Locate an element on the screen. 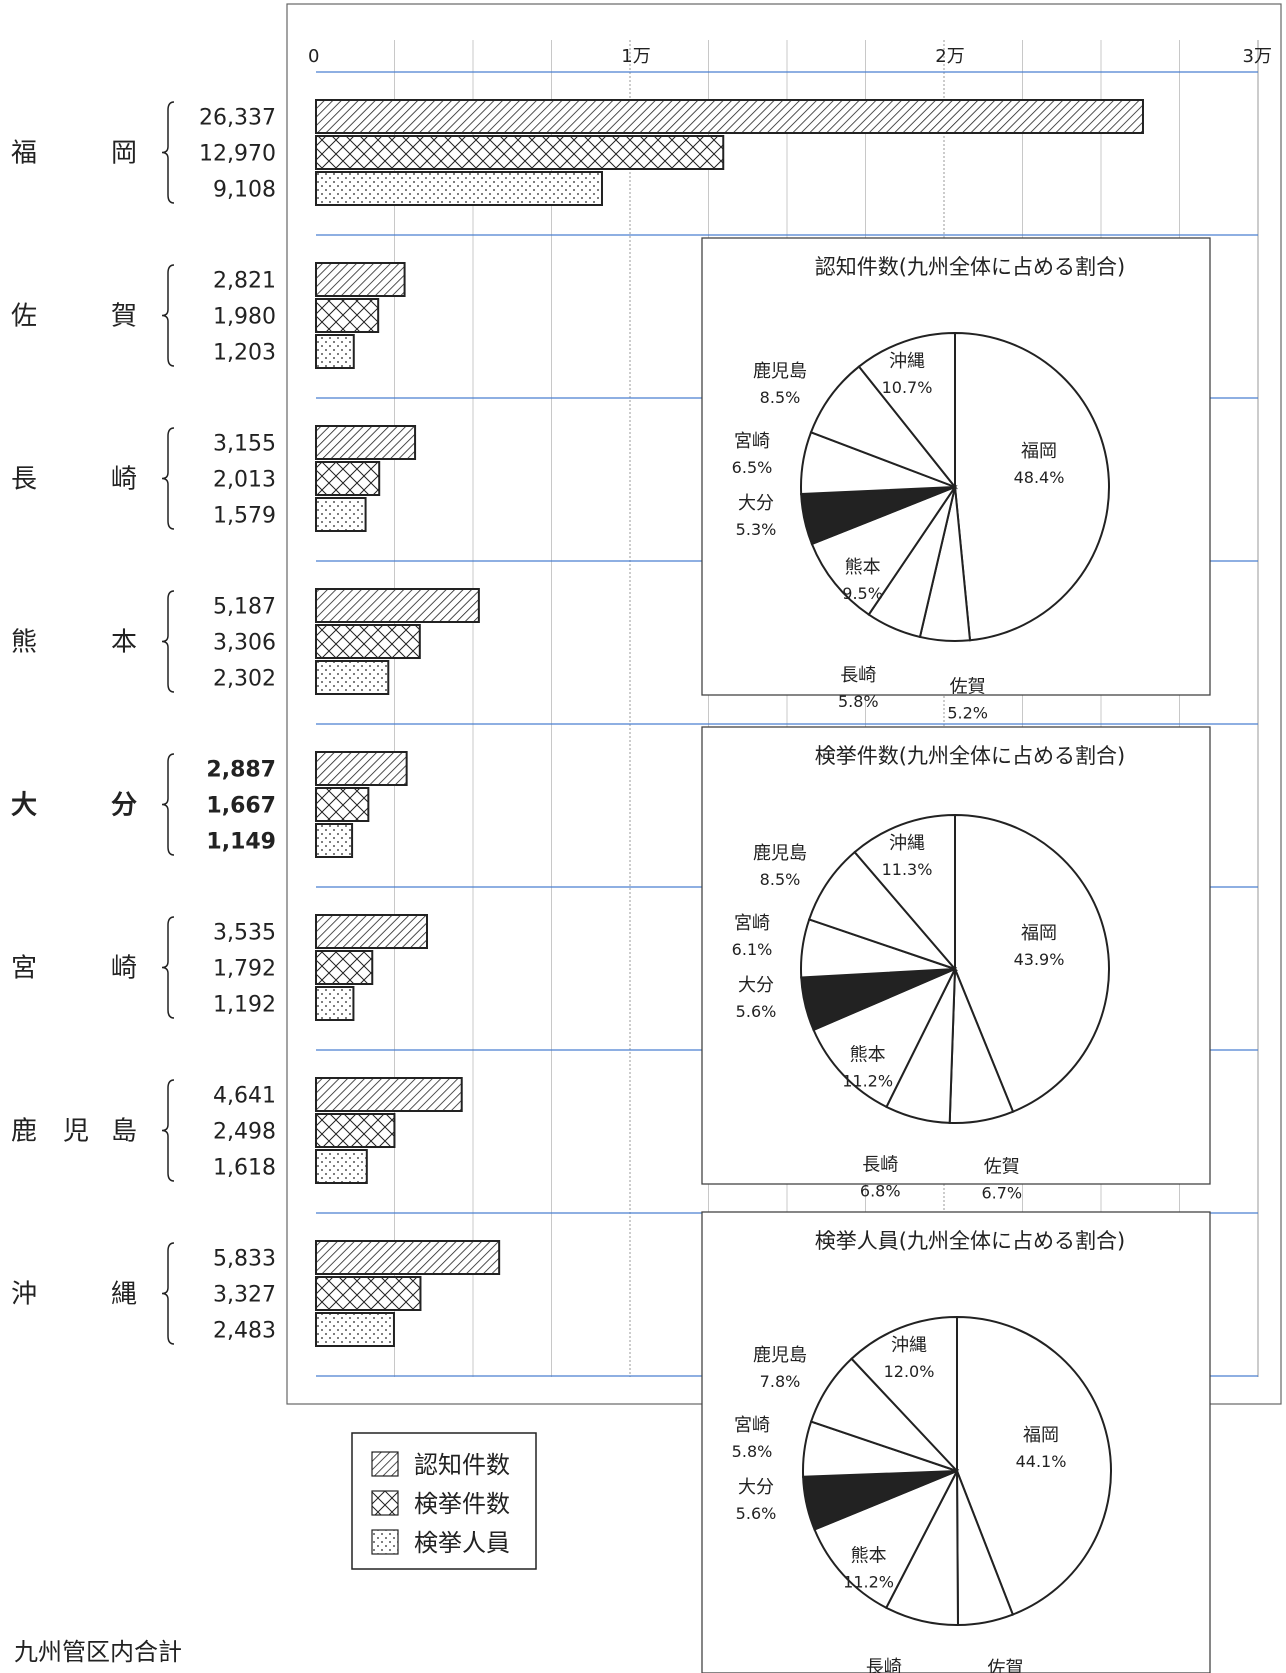 This screenshot has height=1673, width=1286. x-tick-label: 1万 is located at coordinates (635, 56).